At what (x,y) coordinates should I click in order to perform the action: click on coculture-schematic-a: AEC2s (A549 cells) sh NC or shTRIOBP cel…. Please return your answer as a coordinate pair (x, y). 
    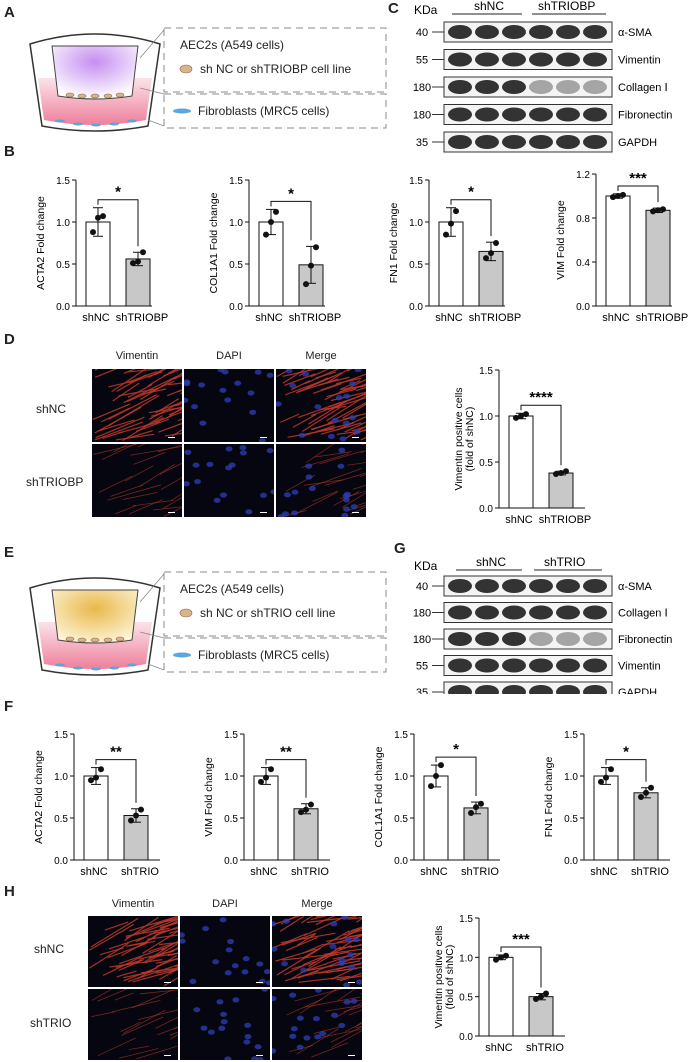
    Looking at the image, I should click on (208, 79).